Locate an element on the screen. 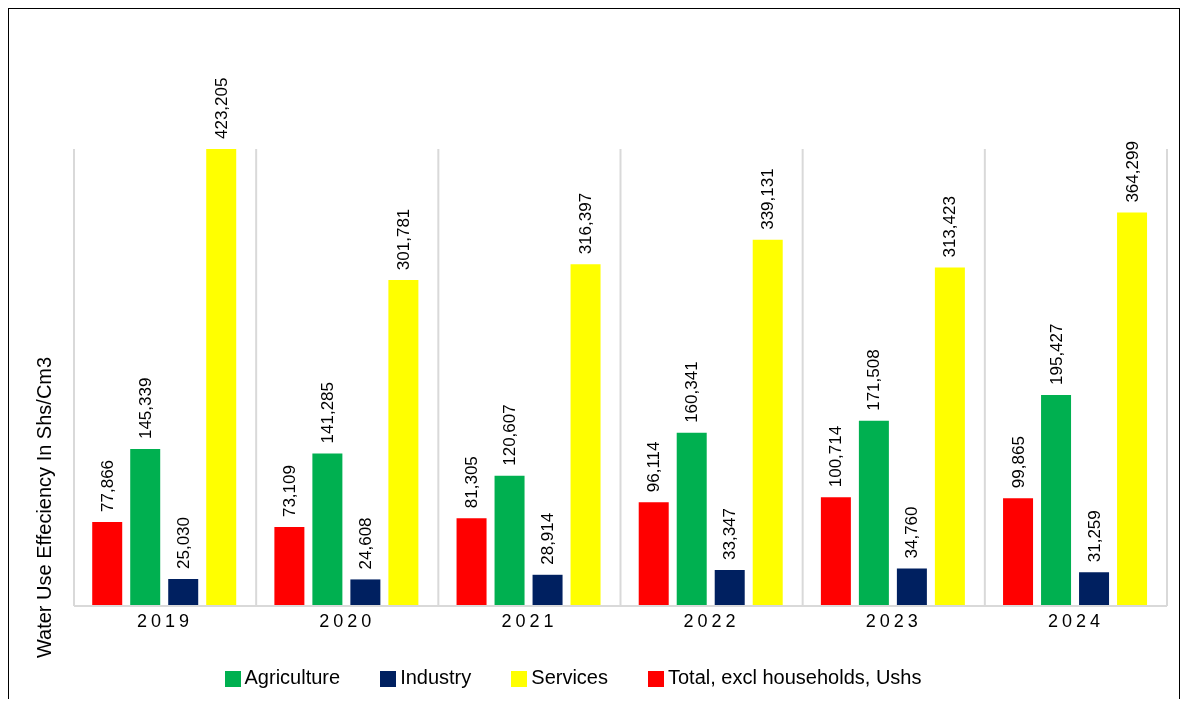 The width and height of the screenshot is (1187, 702). data-label: 96,114 is located at coordinates (654, 467).